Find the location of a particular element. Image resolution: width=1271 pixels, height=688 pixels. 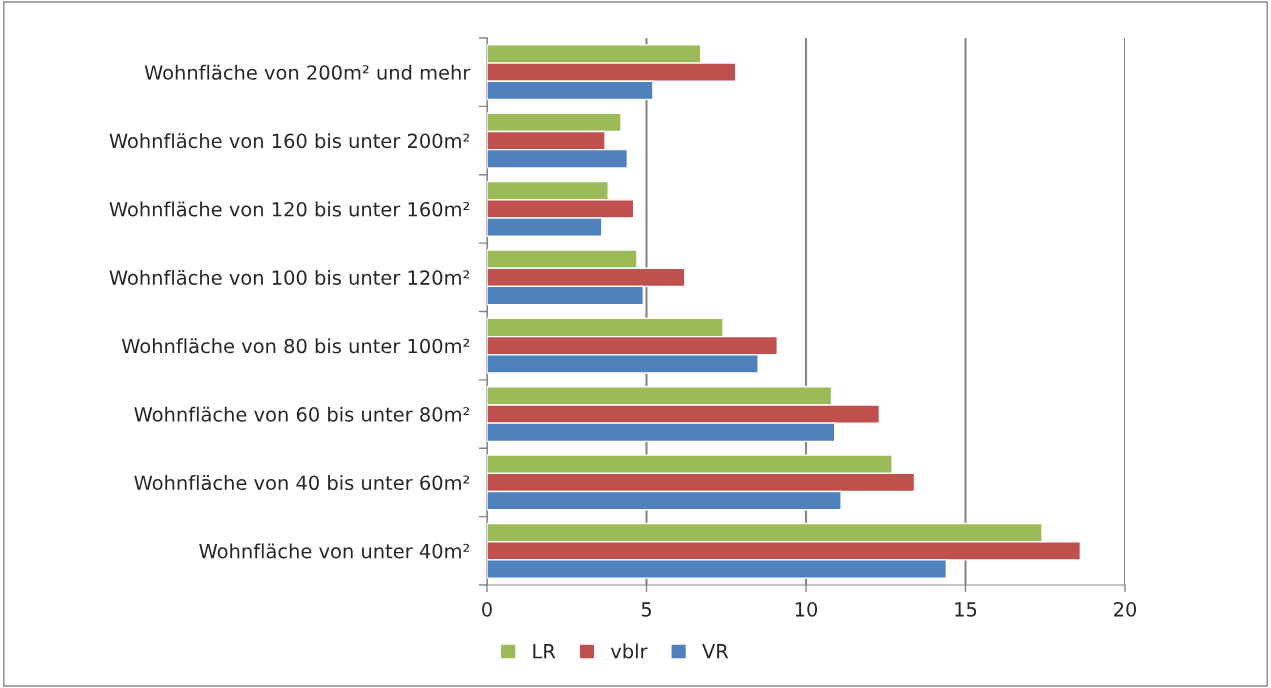

y-tick-label: Wohnfläche von 40 bis unter 60m² is located at coordinates (302, 483).